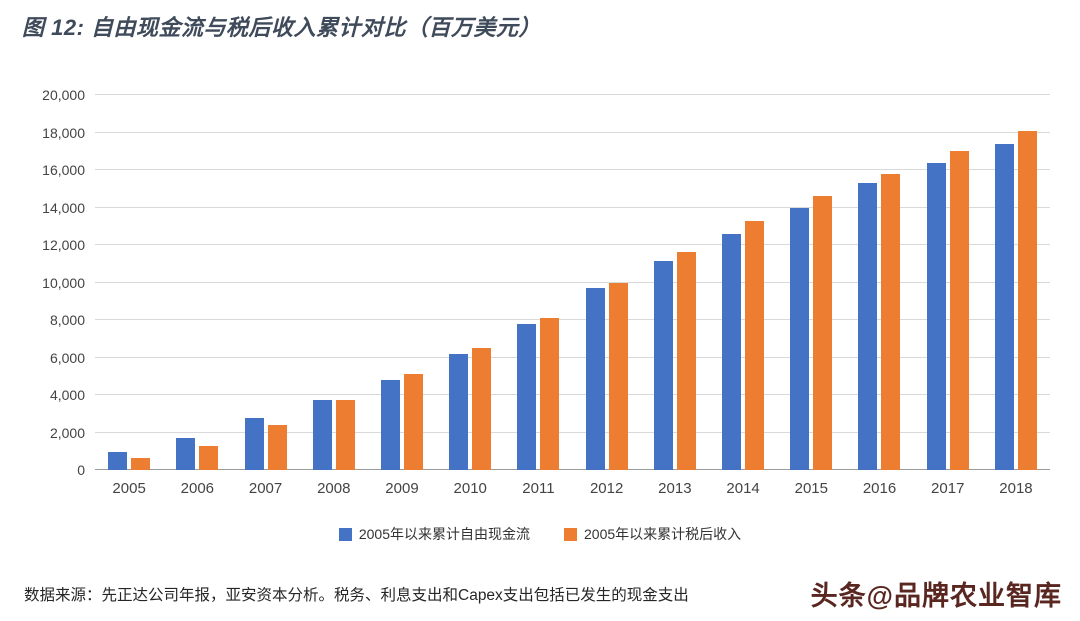  What do you see at coordinates (322, 434) in the screenshot?
I see `bar-2008-2005年以来累计自由现金流` at bounding box center [322, 434].